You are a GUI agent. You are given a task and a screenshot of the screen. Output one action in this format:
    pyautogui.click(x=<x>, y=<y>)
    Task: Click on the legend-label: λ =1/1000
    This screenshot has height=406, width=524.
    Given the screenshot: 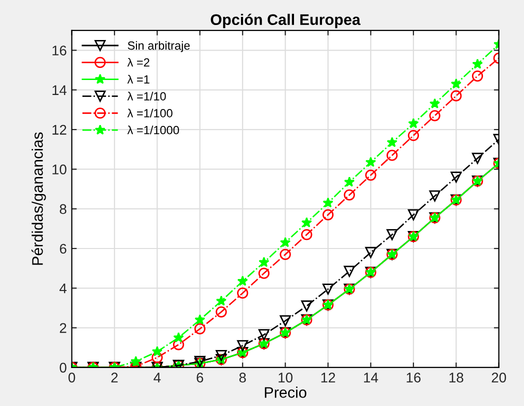 What is the action you would take?
    pyautogui.click(x=153, y=130)
    